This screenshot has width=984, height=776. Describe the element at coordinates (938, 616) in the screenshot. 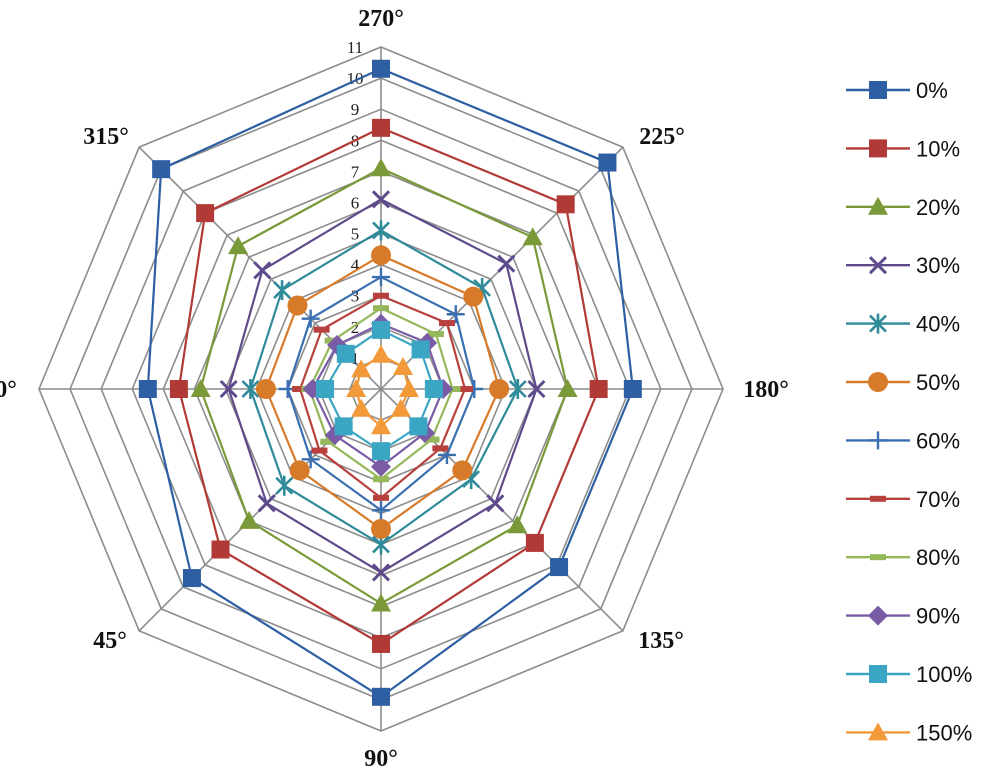

I see `legend-label: 90%` at that location.